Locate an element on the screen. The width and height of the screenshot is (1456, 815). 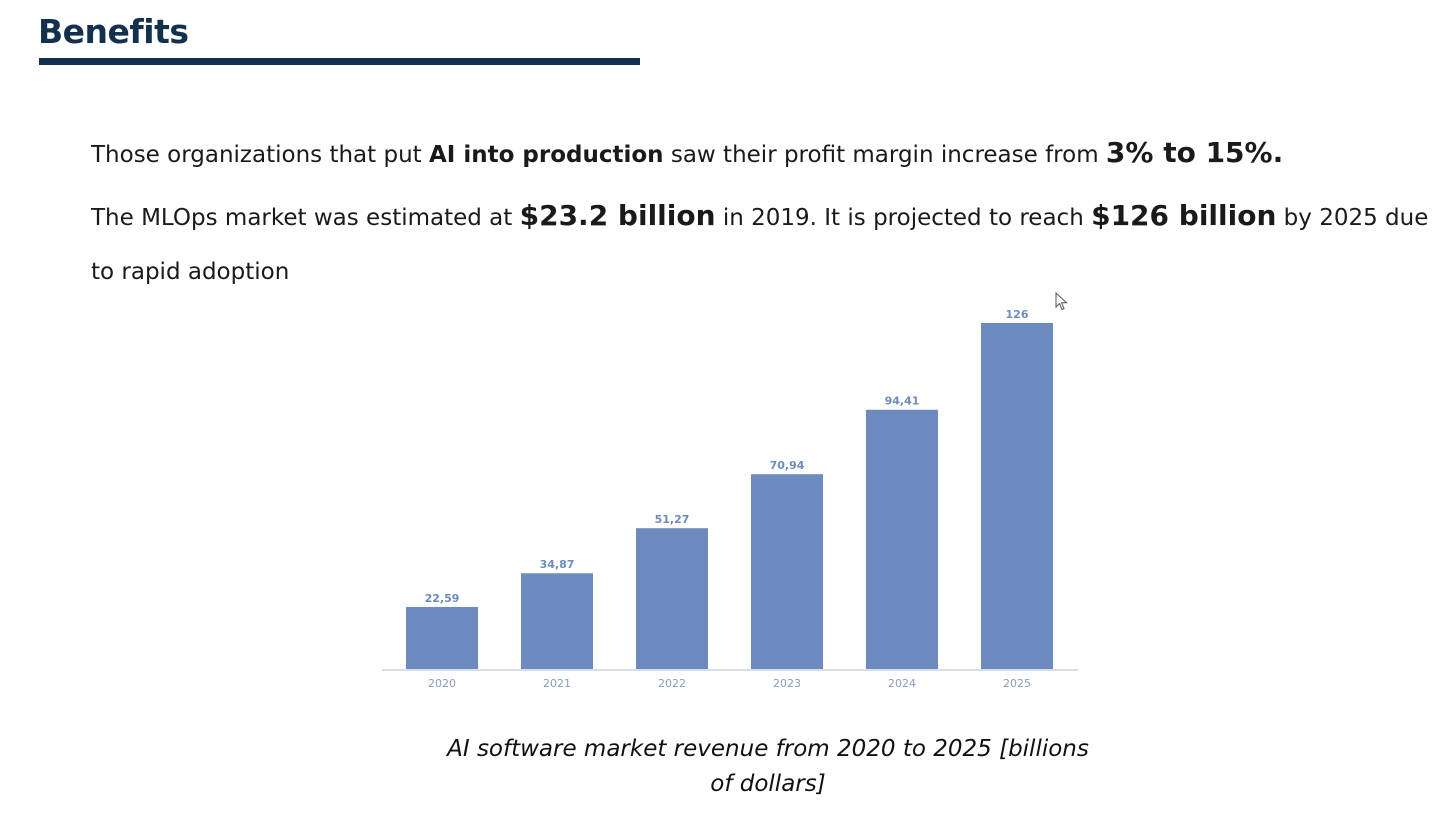
x-tick-label-2024: 2024 is located at coordinates (902, 683).